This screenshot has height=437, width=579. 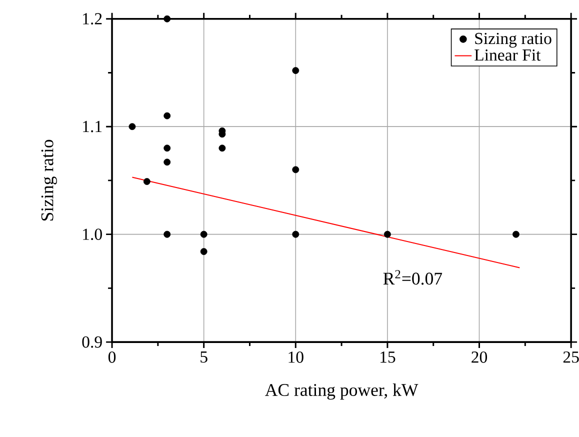 I want to click on x-tick-label: 5, so click(x=204, y=357).